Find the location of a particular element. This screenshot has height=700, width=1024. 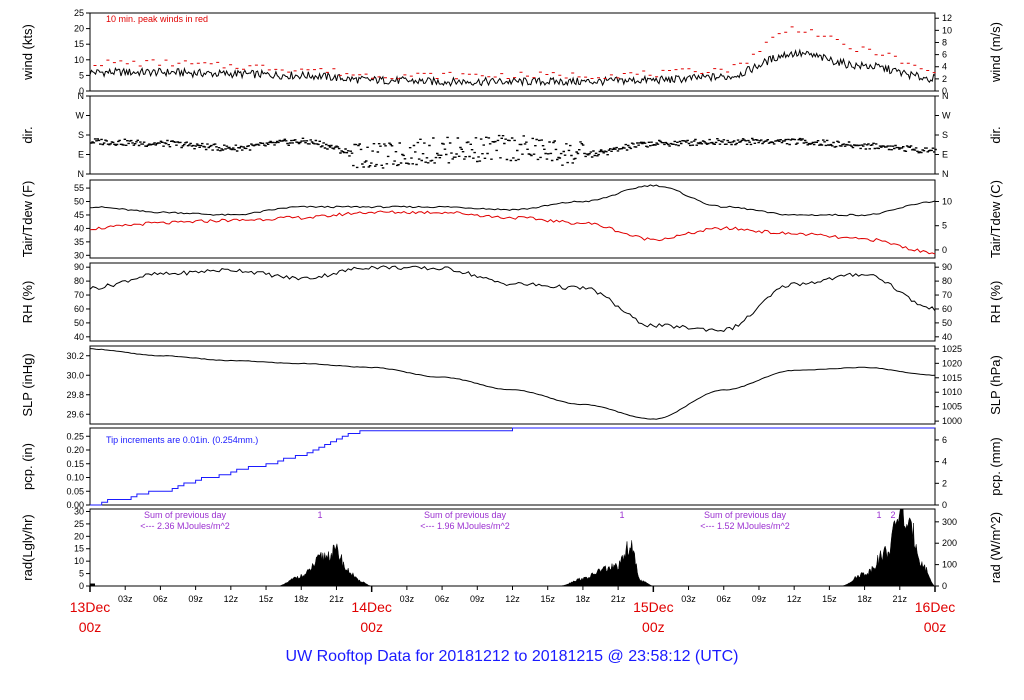

ytick-label-right-rh: 90 is located at coordinates (947, 267).